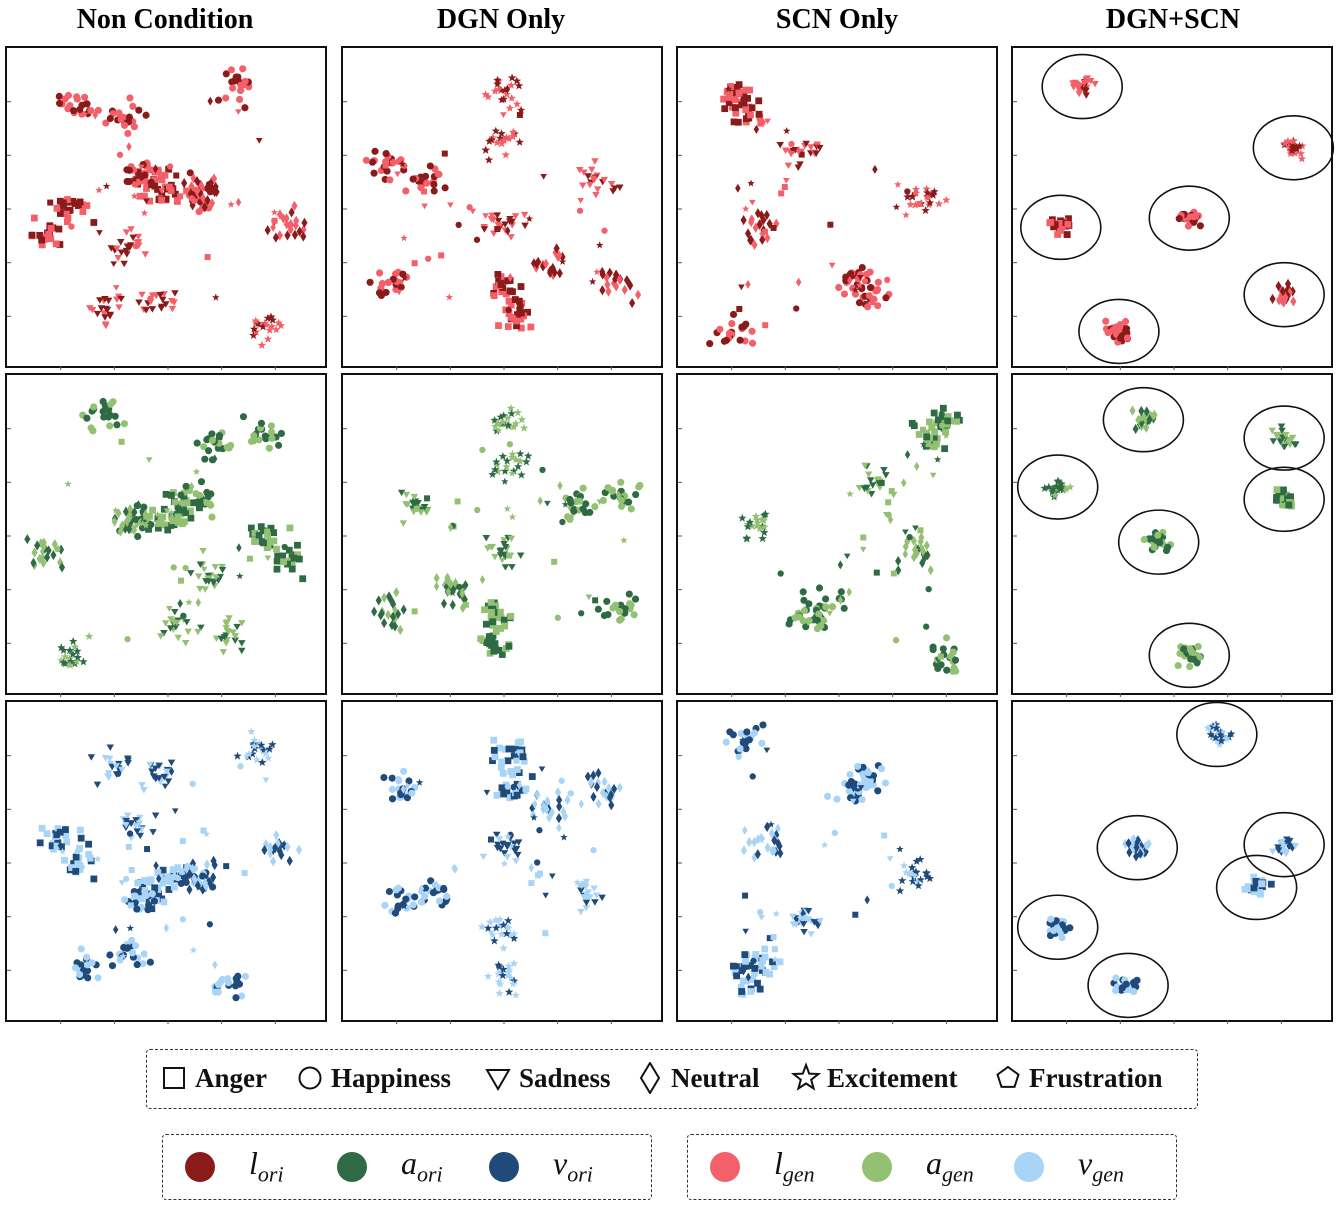 Image resolution: width=1338 pixels, height=1217 pixels. What do you see at coordinates (1173, 19) in the screenshot?
I see `column-title-dgn-scn: DGN+SCN` at bounding box center [1173, 19].